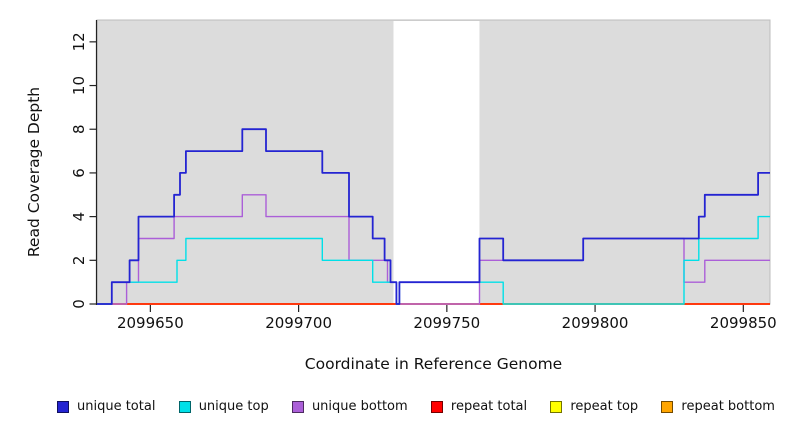 Image resolution: width=792 pixels, height=432 pixels. I want to click on x-tick-label: 2099700, so click(298, 323).